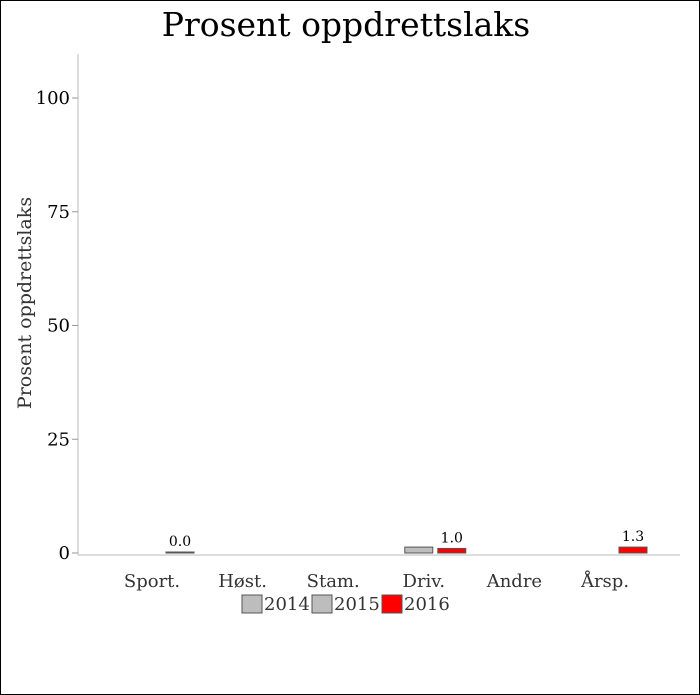 Image resolution: width=700 pixels, height=695 pixels. Describe the element at coordinates (424, 581) in the screenshot. I see `x-category-label: Driv.` at that location.